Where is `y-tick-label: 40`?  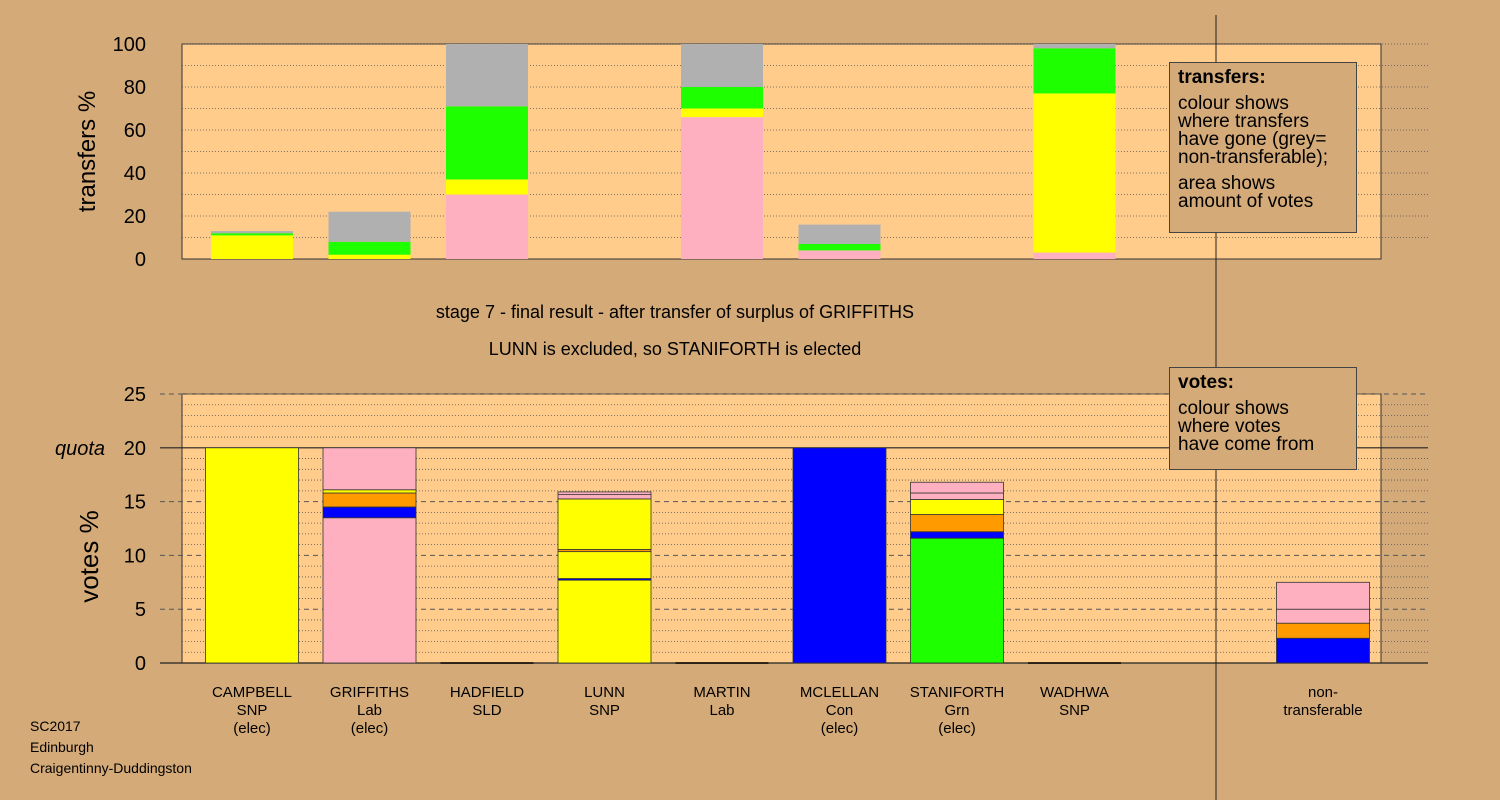
y-tick-label: 40 is located at coordinates (135, 174).